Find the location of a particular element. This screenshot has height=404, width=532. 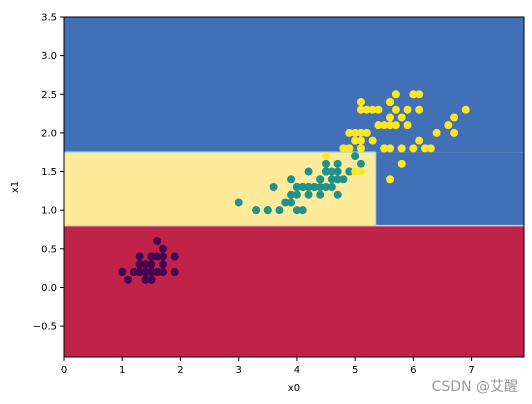

x-tick-label: 7 is located at coordinates (471, 370).